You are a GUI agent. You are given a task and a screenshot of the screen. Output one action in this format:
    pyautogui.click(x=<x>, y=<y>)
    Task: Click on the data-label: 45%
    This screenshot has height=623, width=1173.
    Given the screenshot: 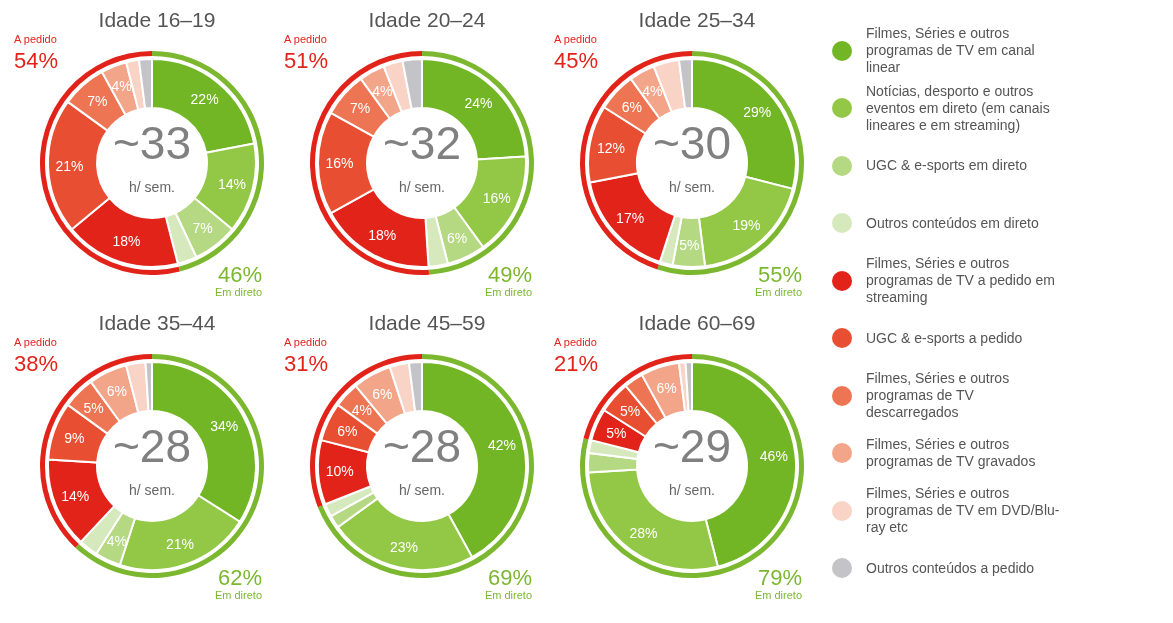 What is the action you would take?
    pyautogui.click(x=576, y=60)
    